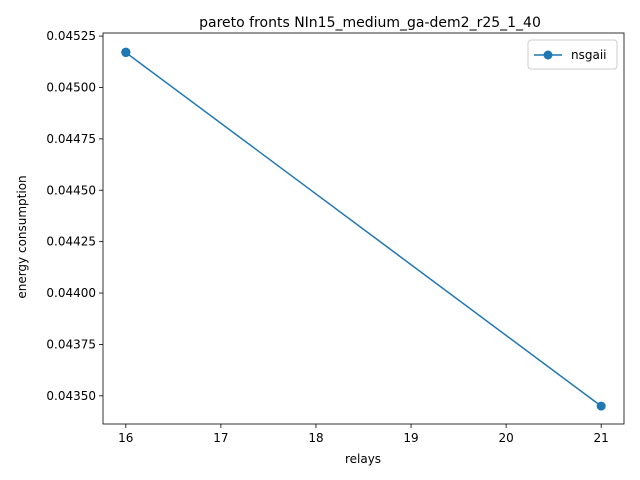 The image size is (640, 480). What do you see at coordinates (601, 438) in the screenshot?
I see `x-tick-label: 21` at bounding box center [601, 438].